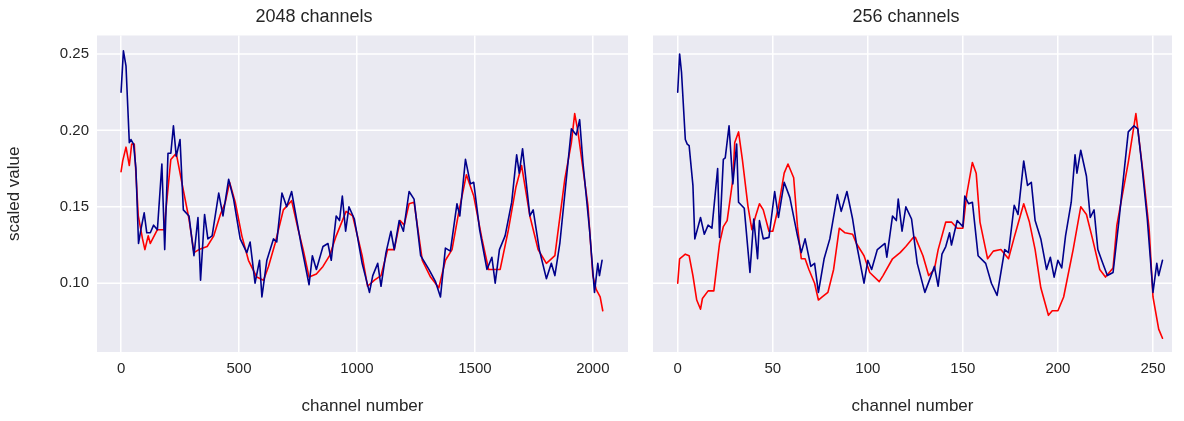 The height and width of the screenshot is (421, 1184). Describe the element at coordinates (13, 194) in the screenshot. I see `y-axis-title: scaled value` at that location.